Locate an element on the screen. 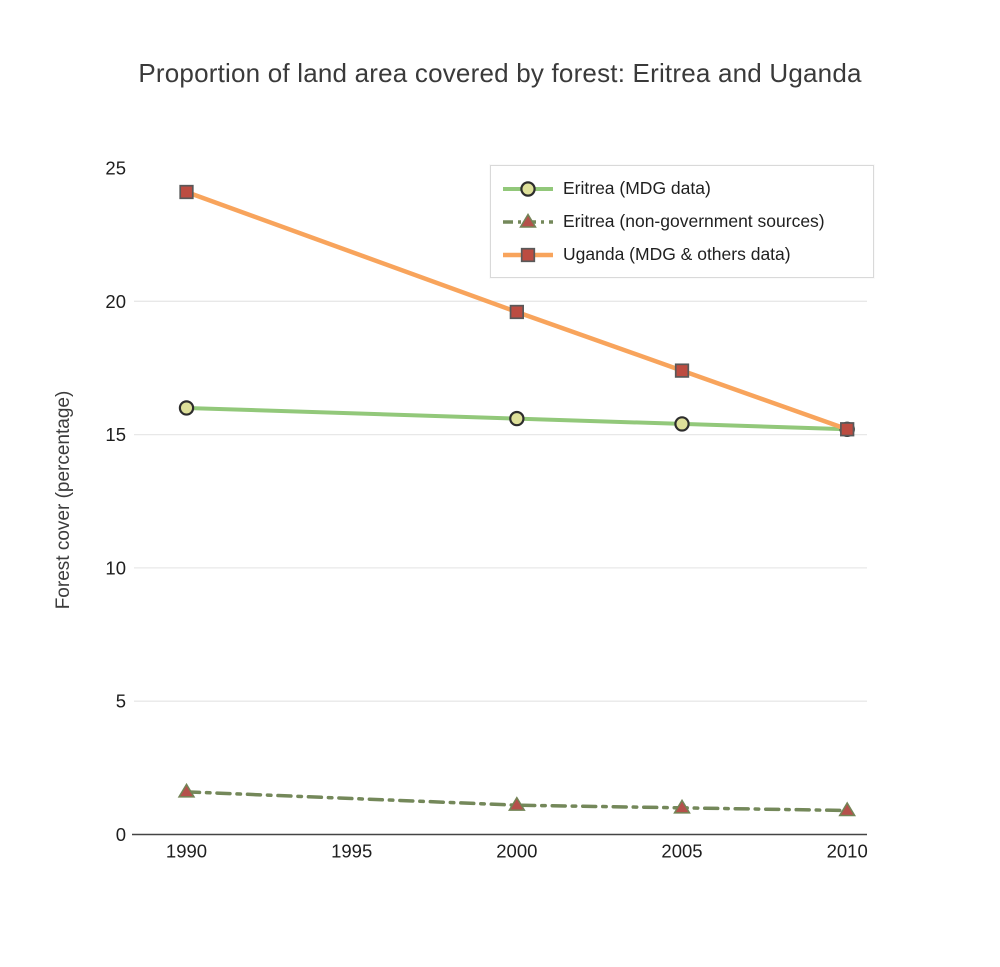 This screenshot has height=967, width=1000. marker-triangle-series-1-pt-1990 is located at coordinates (186, 790).